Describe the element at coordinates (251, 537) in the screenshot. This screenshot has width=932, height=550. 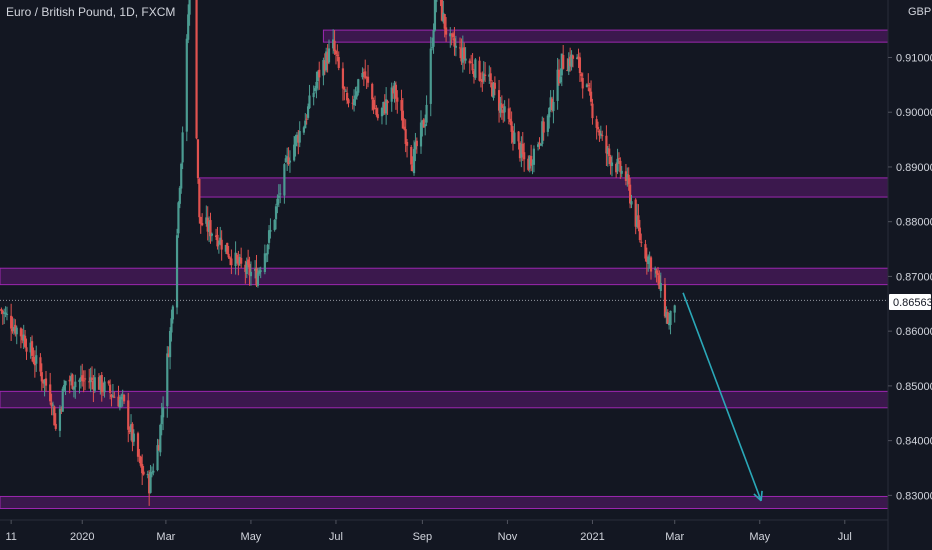
I see `x-tick-label: May` at that location.